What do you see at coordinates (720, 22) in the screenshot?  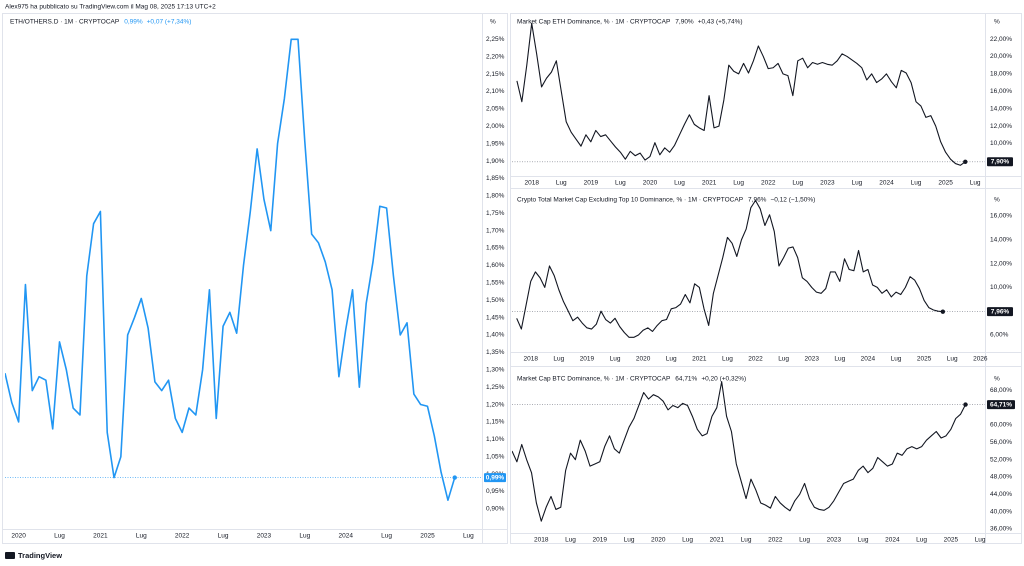 I see `header-change: +0,43 (+5,74%)` at bounding box center [720, 22].